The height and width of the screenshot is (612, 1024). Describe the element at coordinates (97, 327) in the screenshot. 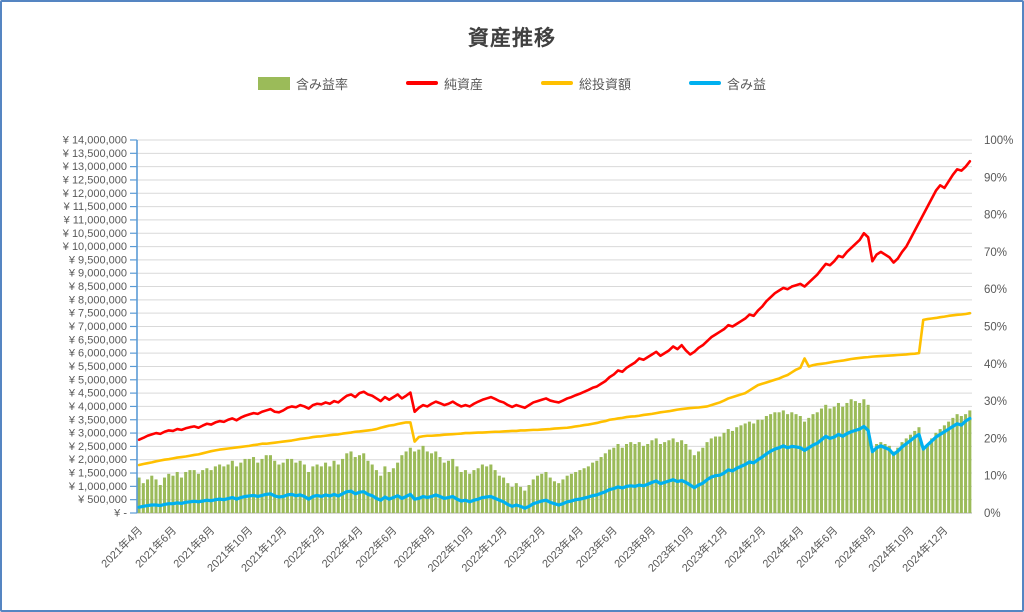

I see `y-axis-label-left: ¥ 7,000,000` at that location.